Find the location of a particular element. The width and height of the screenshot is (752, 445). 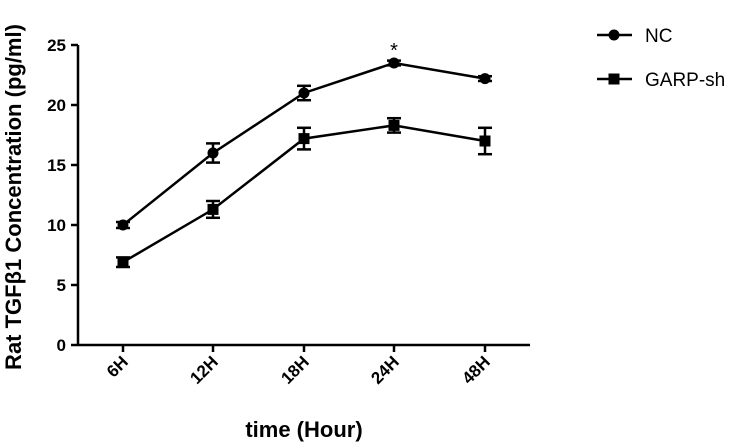

y-tick-label: 5 is located at coordinates (61, 285).